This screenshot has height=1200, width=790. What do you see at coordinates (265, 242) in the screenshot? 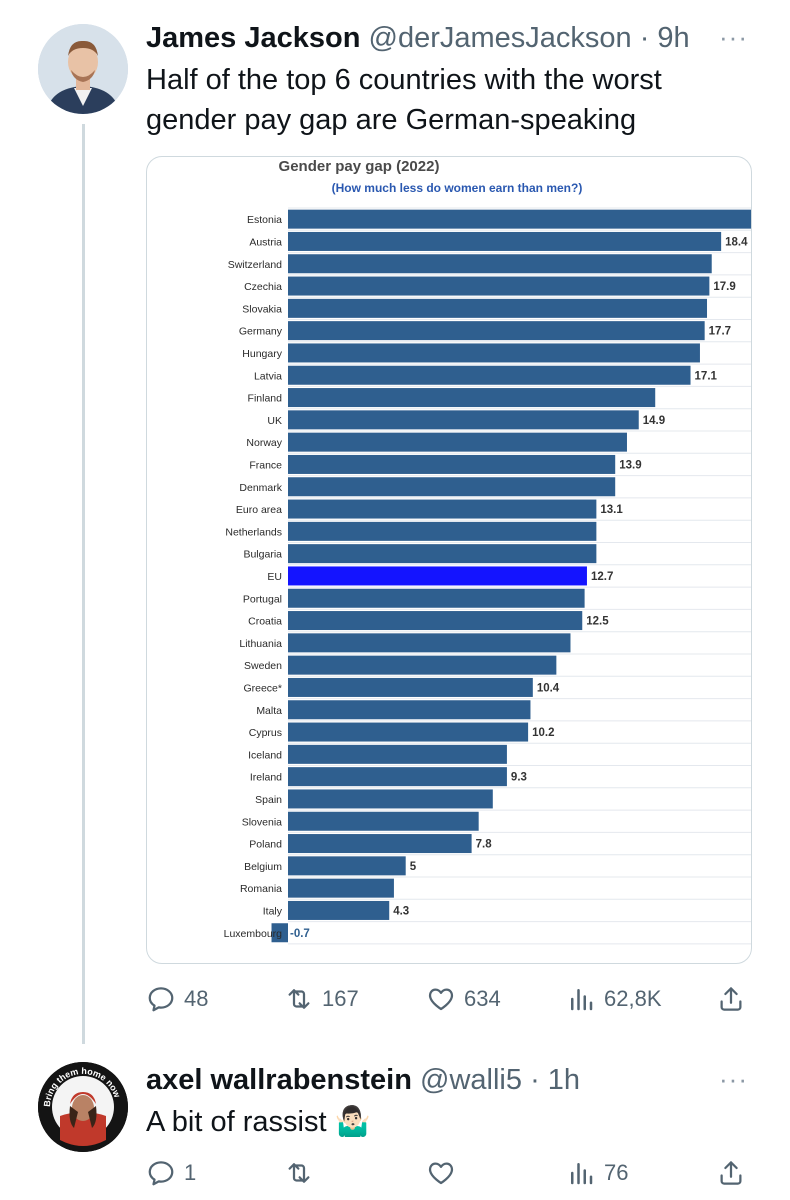
I see `category-label: Austria` at bounding box center [265, 242].